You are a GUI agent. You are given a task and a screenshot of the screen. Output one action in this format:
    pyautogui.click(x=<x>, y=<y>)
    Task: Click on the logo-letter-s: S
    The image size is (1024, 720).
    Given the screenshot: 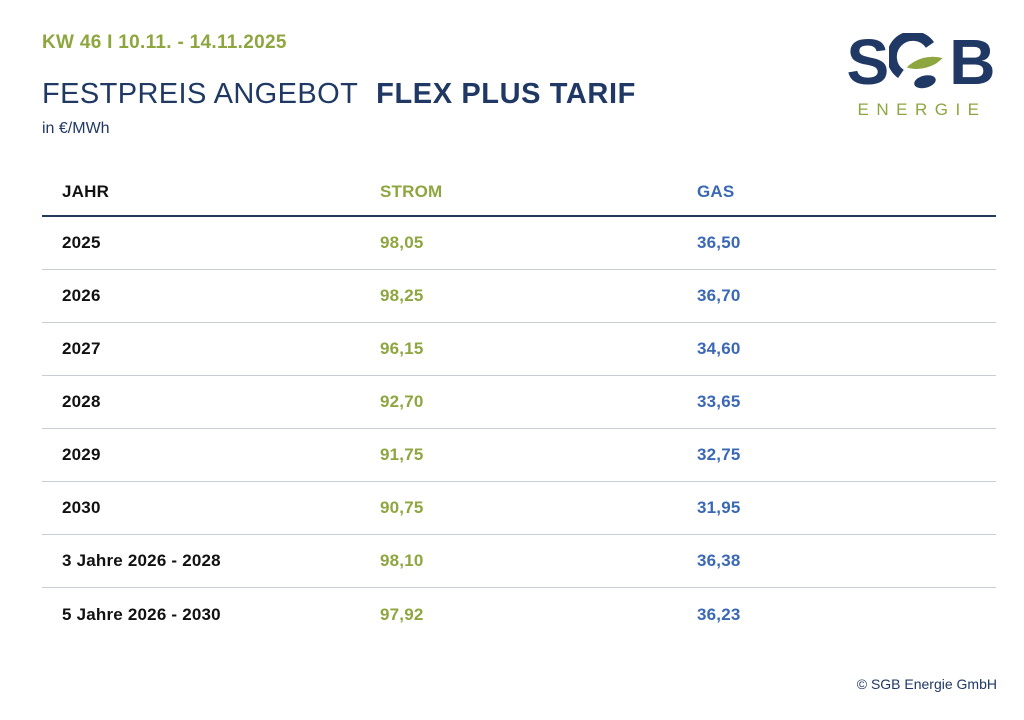 What is the action you would take?
    pyautogui.click(x=868, y=62)
    